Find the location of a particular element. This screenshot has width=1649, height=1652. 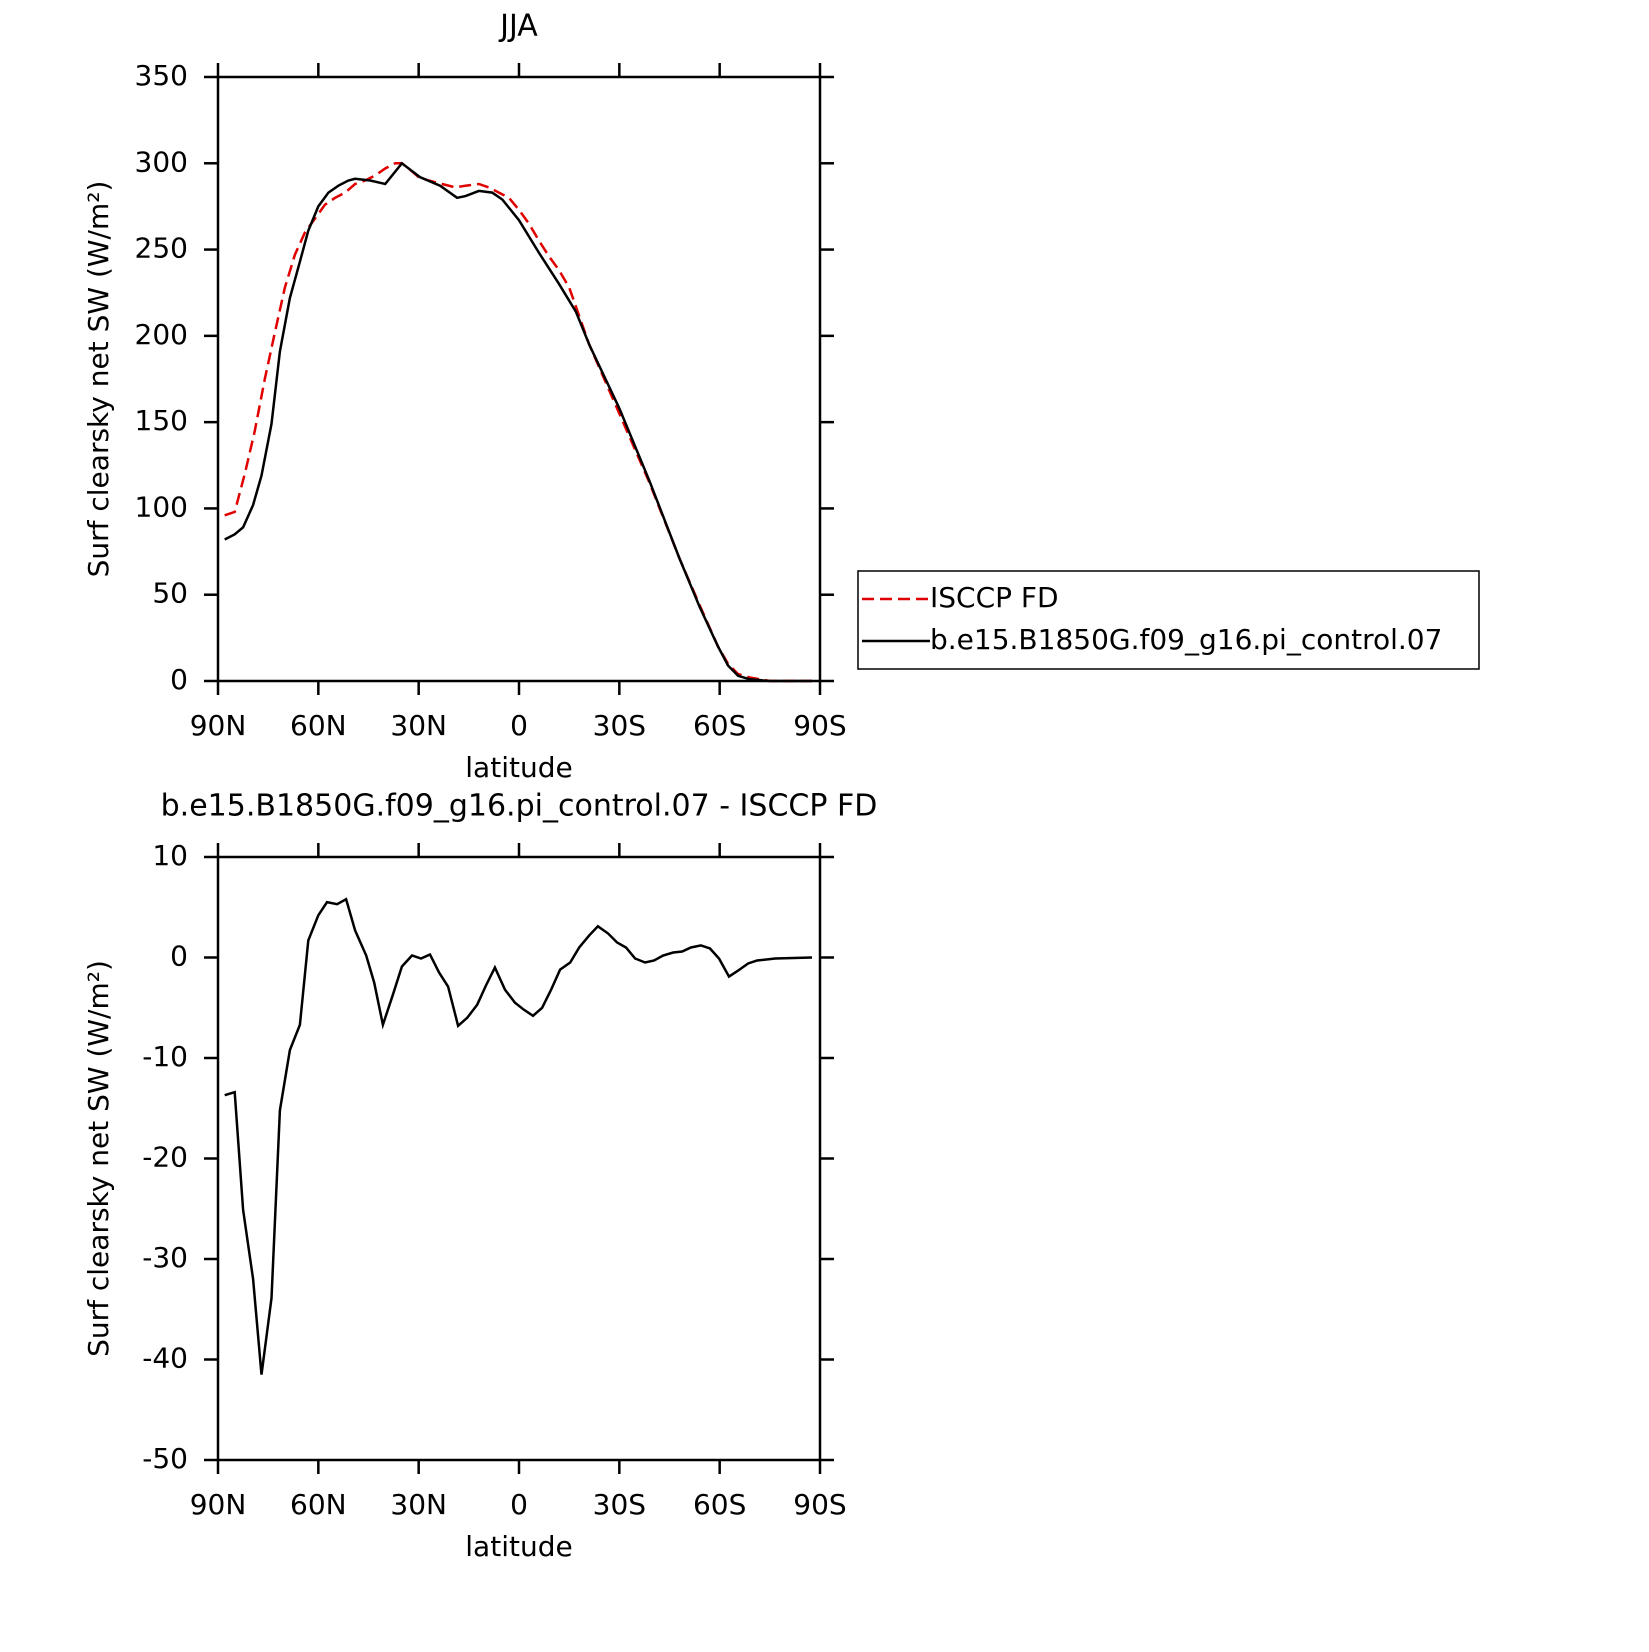

y-tick-label: 150 is located at coordinates (161, 420).